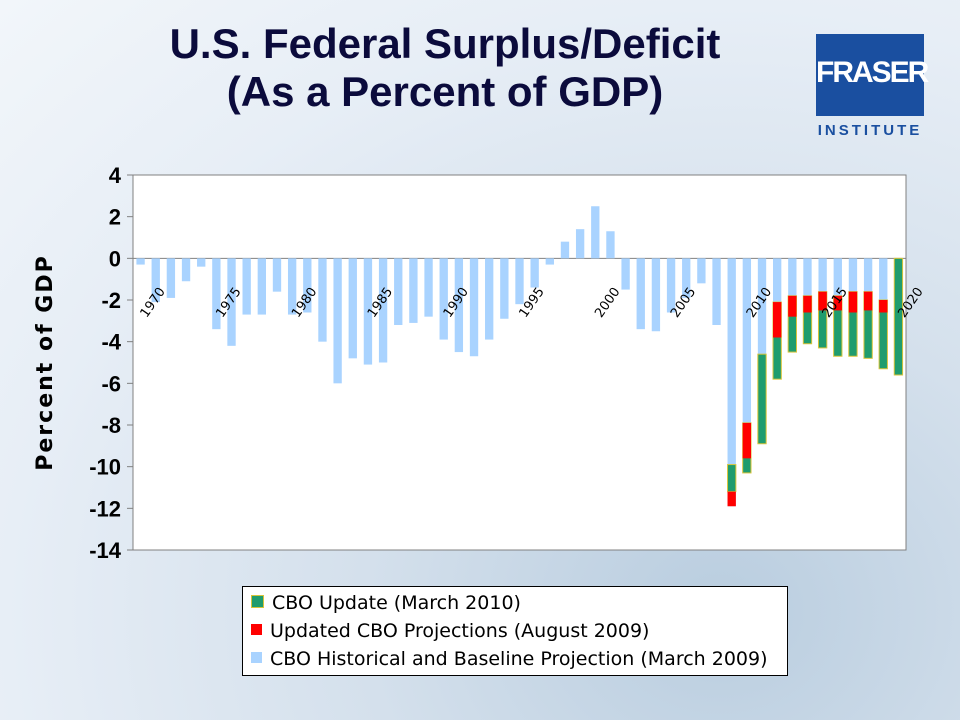 Image resolution: width=960 pixels, height=720 pixels. What do you see at coordinates (45, 362) in the screenshot?
I see `y-axis-label: Percent of GDP` at bounding box center [45, 362].